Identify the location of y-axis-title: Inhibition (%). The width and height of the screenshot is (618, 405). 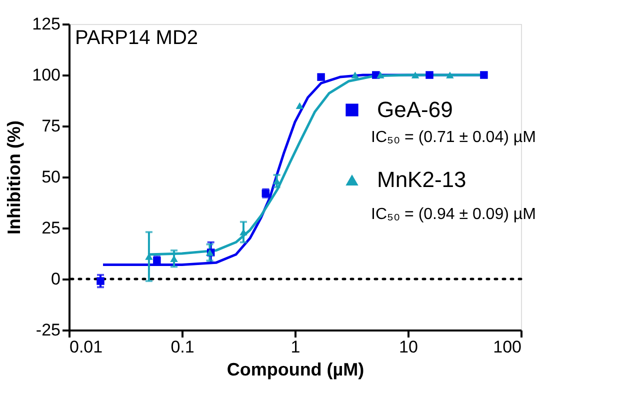
(14, 177).